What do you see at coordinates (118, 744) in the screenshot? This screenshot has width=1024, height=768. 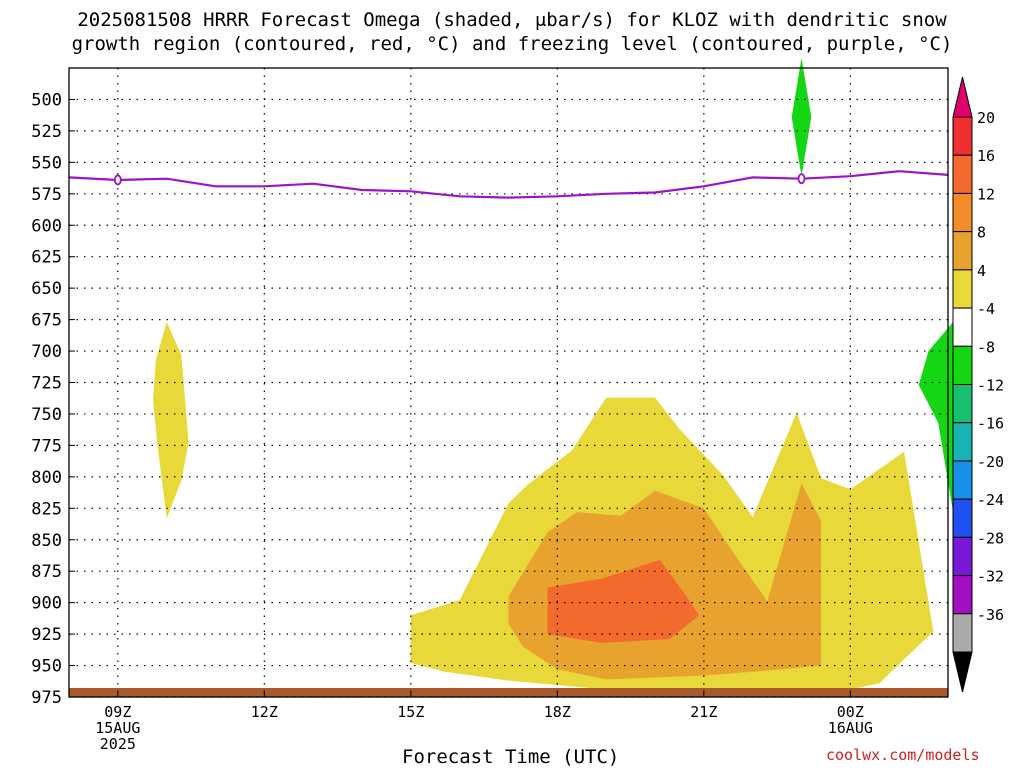 I see `x-tick-label-9-2: 2025` at bounding box center [118, 744].